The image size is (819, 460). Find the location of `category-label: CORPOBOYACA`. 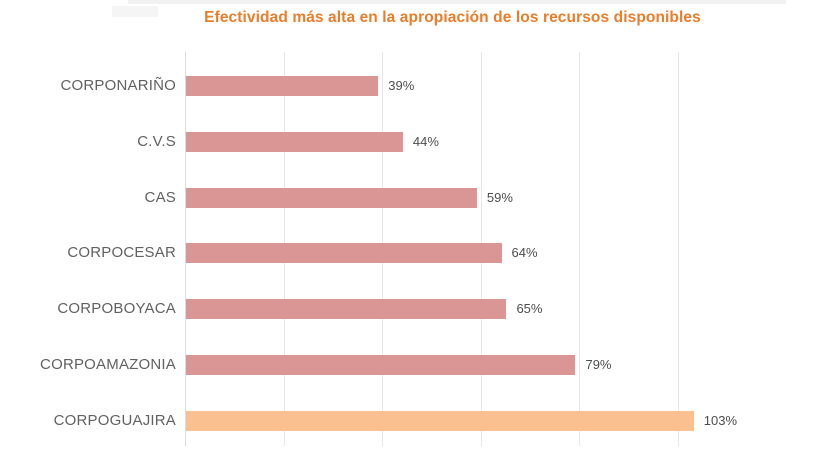

category-label: CORPOBOYACA is located at coordinates (116, 309).